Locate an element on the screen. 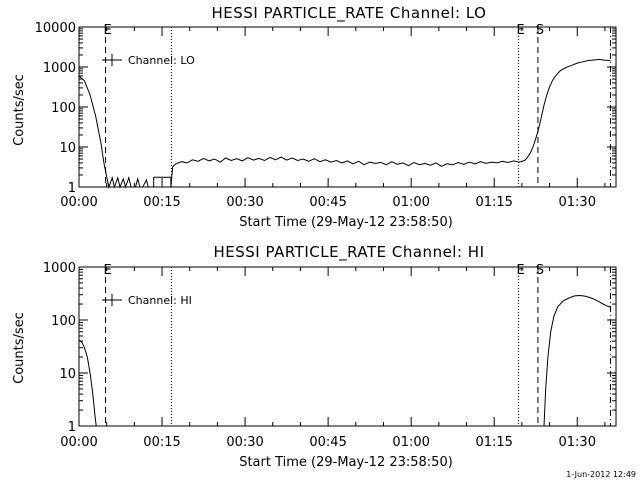  footer-timestamp: 1-Jun-2012 12:49 is located at coordinates (601, 474).